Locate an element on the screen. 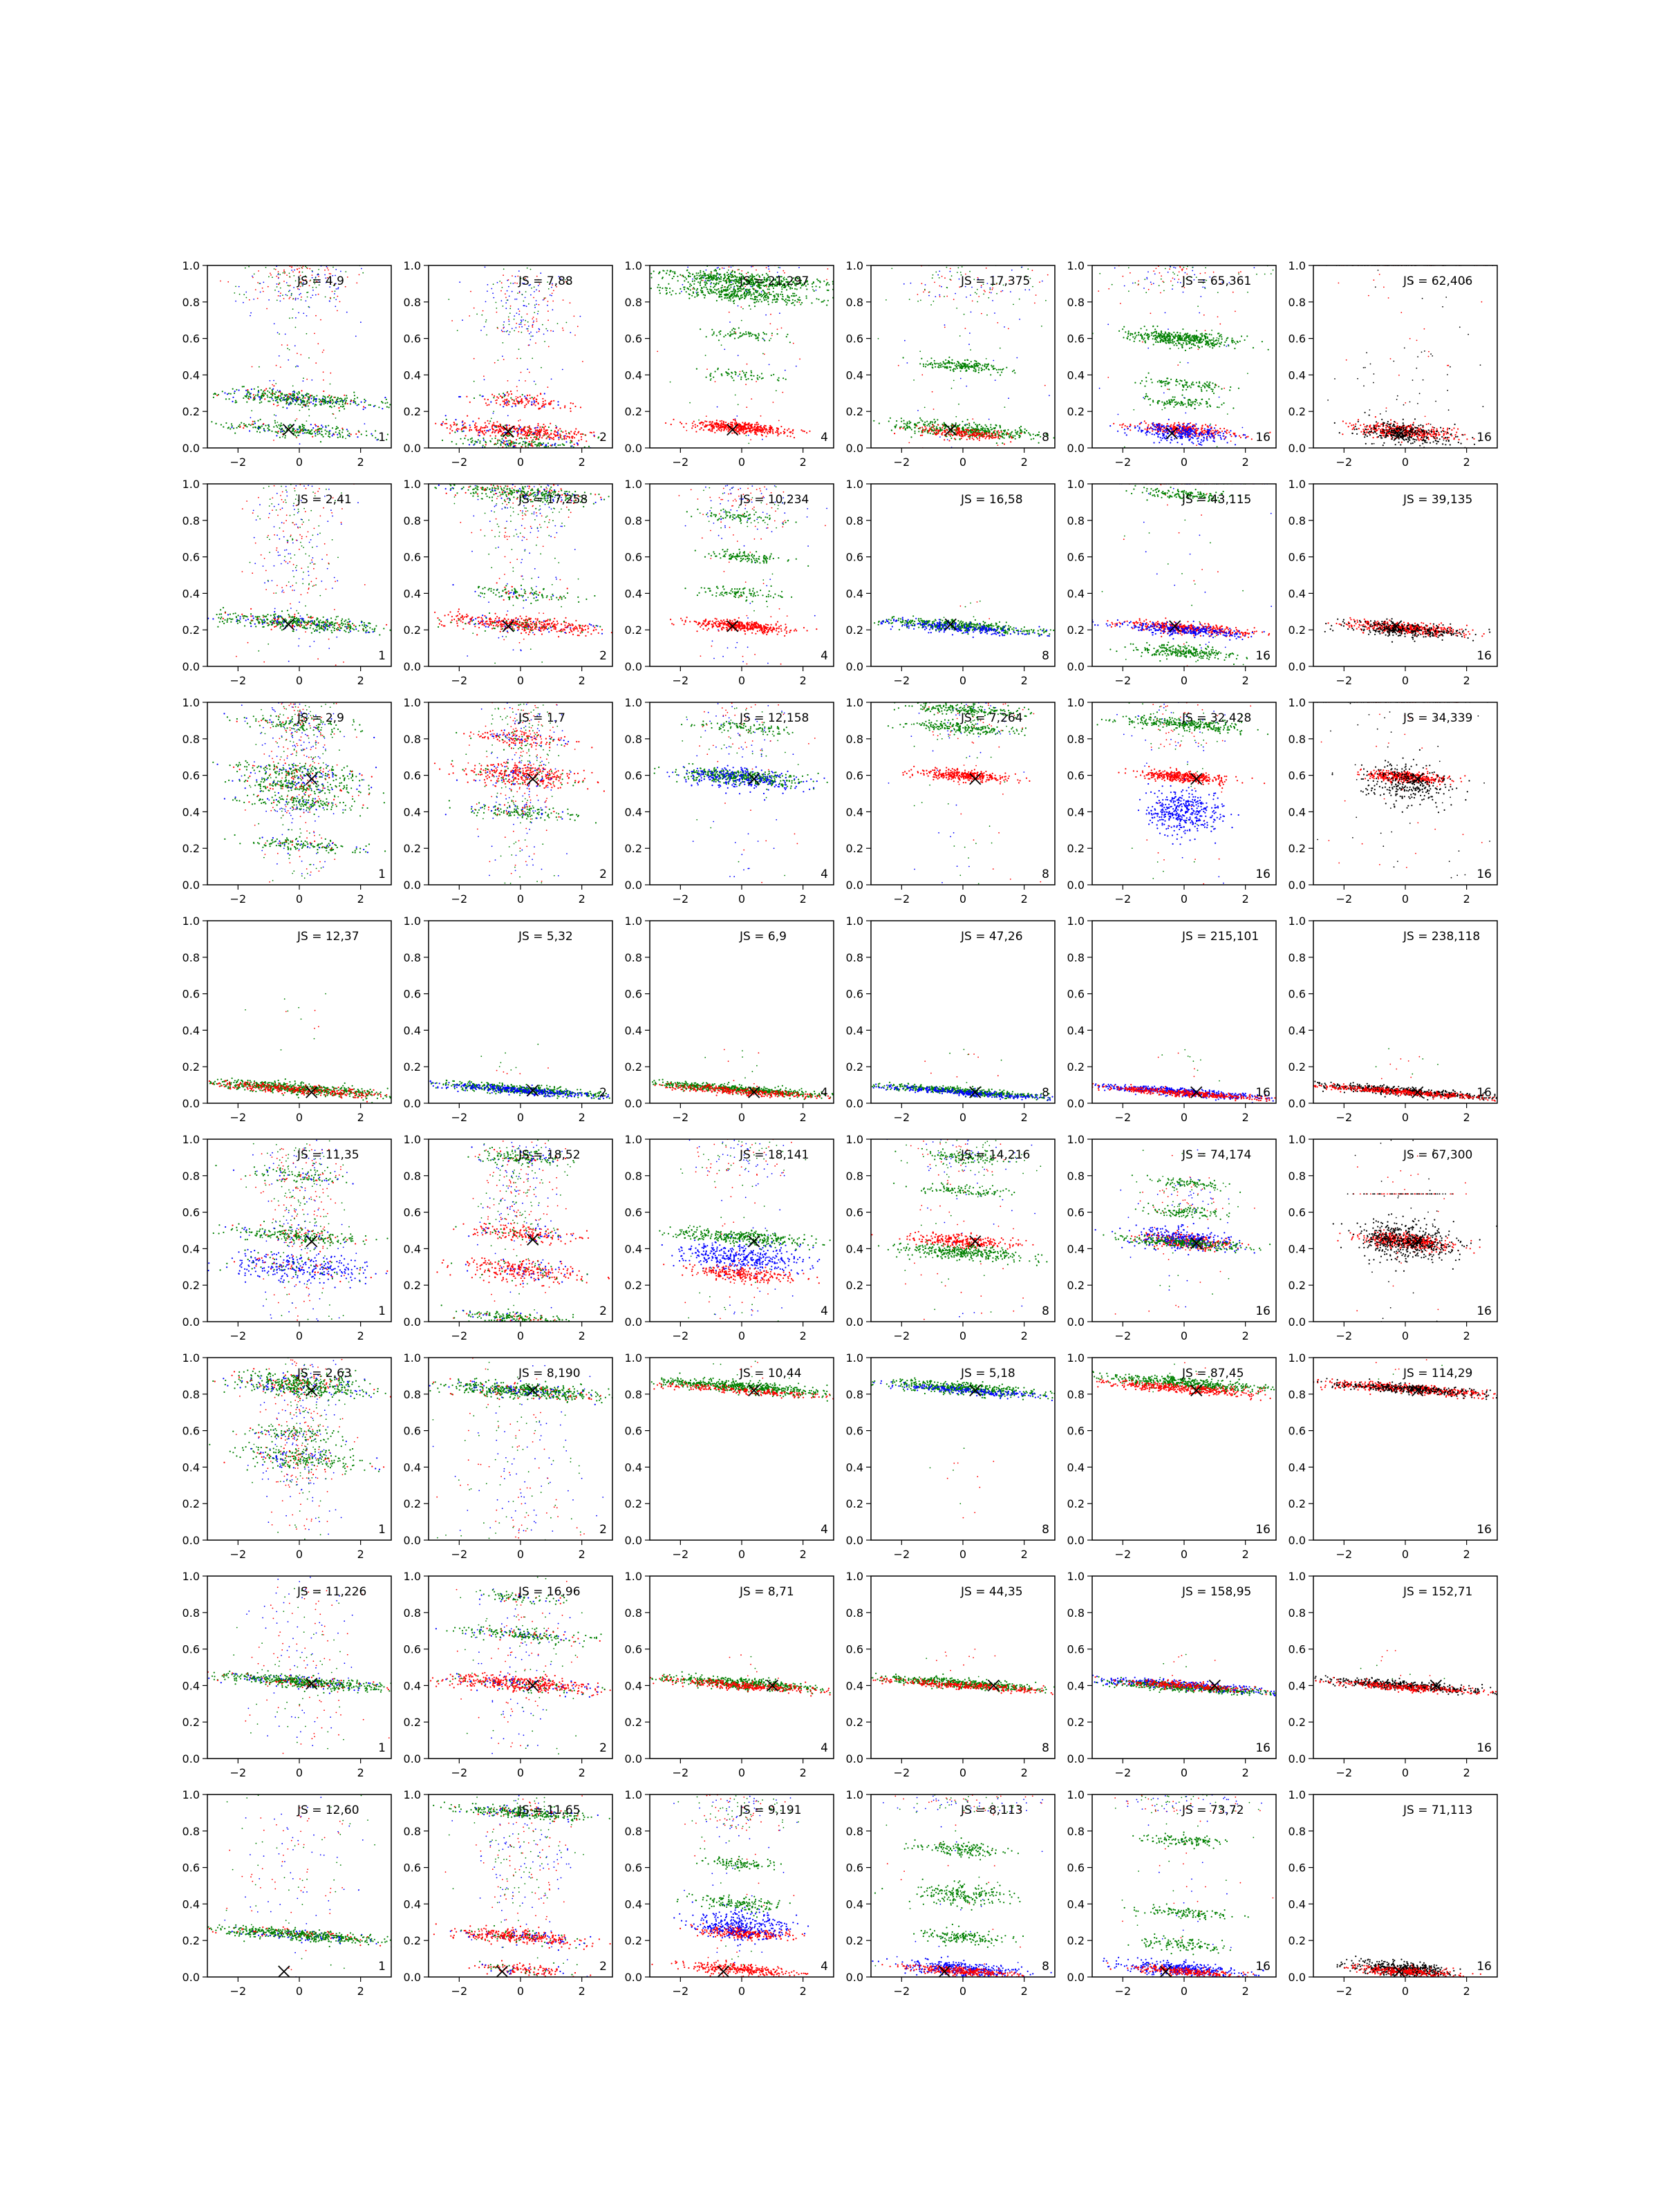 The height and width of the screenshot is (2212, 1659). y-tick-label: 1.0 is located at coordinates (854, 265).